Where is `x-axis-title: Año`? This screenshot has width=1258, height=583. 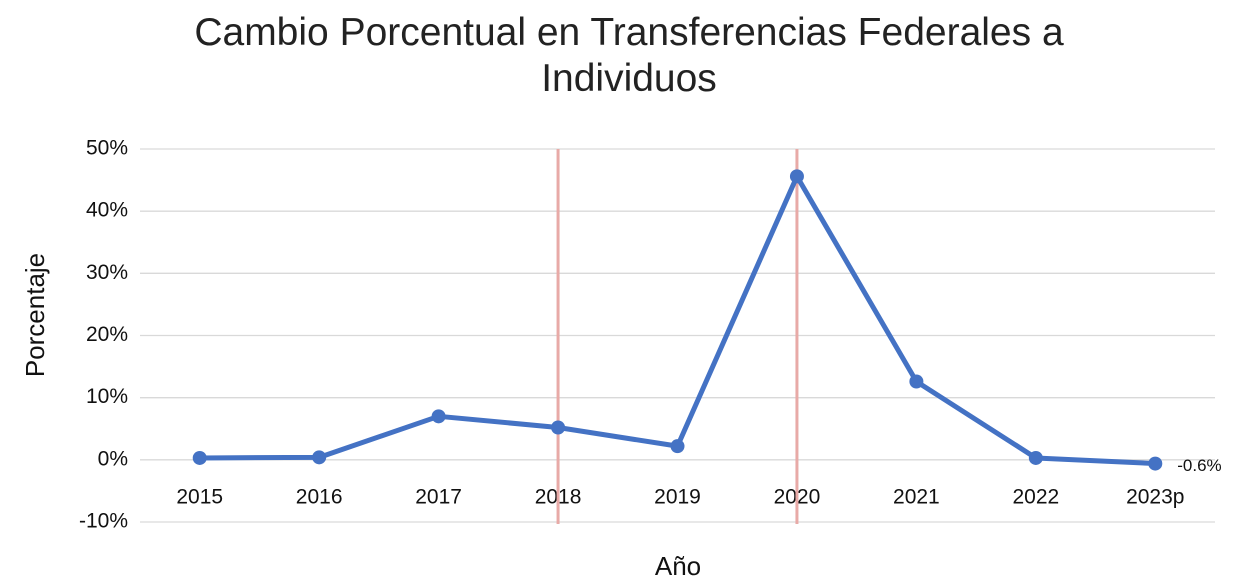
x-axis-title: Año is located at coordinates (678, 566).